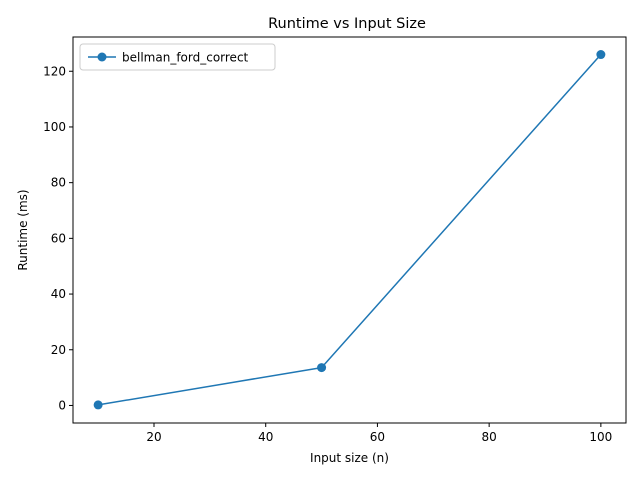 The image size is (640, 480). I want to click on x-axis: 20 40 60 80 100, so click(379, 433).